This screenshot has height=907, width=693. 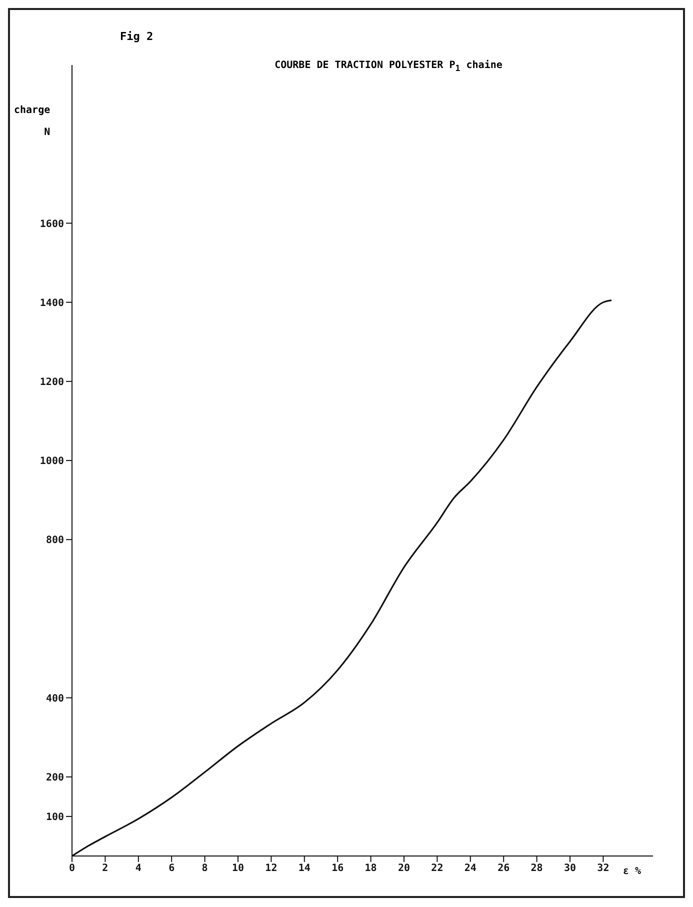 What do you see at coordinates (470, 868) in the screenshot?
I see `x-tick-label: 24` at bounding box center [470, 868].